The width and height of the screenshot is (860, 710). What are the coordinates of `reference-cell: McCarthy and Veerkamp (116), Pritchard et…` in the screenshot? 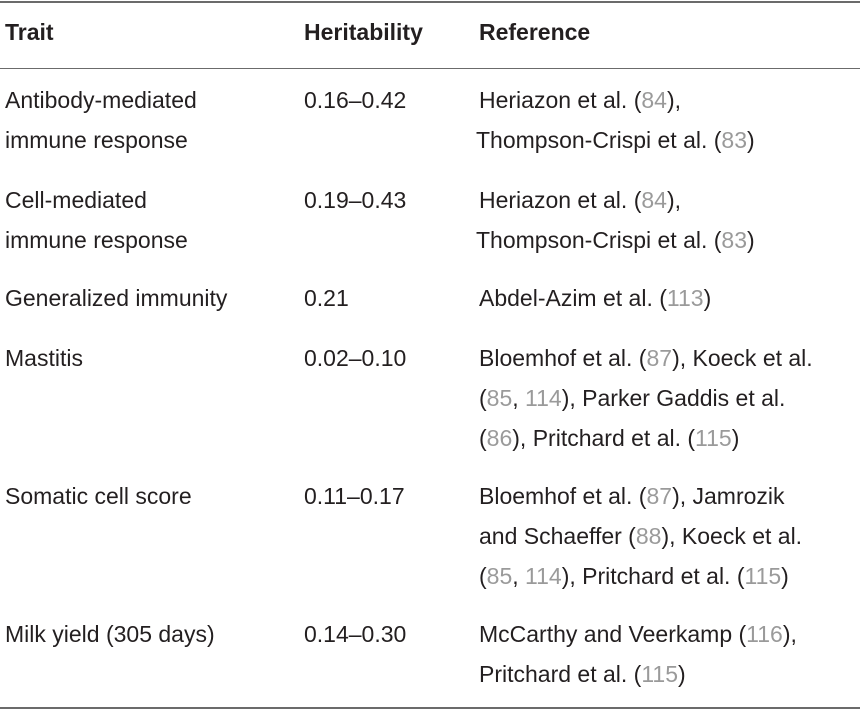 It's located at (665, 654).